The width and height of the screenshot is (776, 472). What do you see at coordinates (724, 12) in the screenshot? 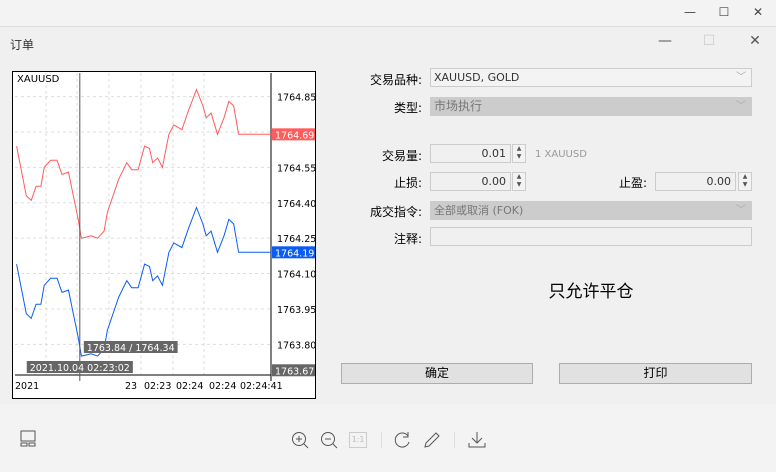
I see `window-maximize-button: ☐` at bounding box center [724, 12].